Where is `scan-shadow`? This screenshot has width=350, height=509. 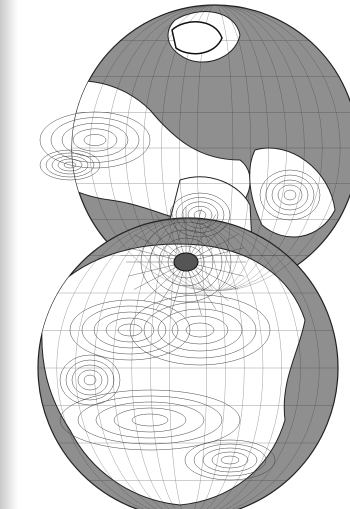
scan-shadow is located at coordinates (9, 254).